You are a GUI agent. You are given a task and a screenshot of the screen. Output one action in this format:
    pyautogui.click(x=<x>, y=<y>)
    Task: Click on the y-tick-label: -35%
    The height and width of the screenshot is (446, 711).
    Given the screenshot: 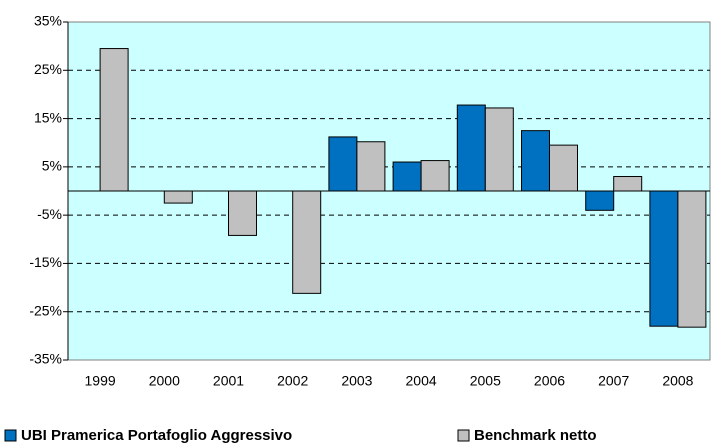 What is the action you would take?
    pyautogui.click(x=45, y=359)
    